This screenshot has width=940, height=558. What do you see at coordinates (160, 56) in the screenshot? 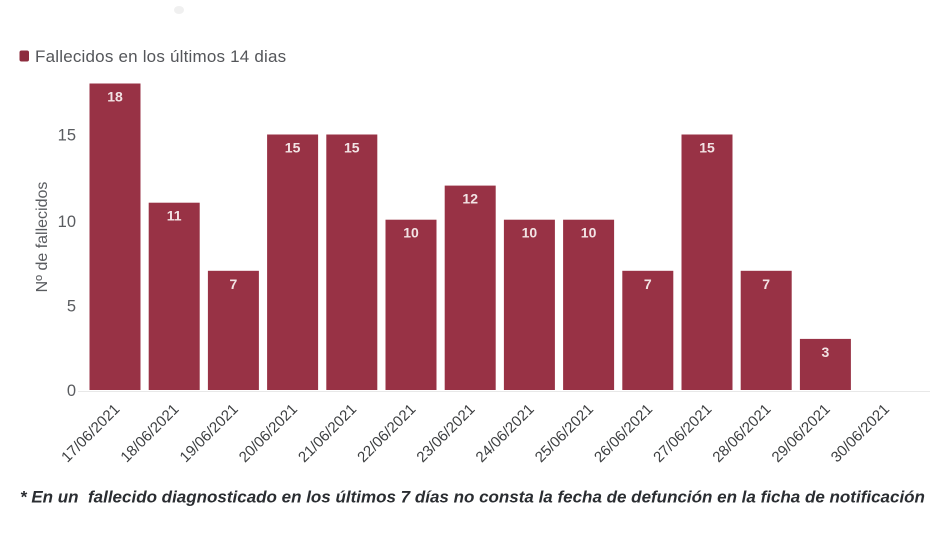
I see `svg-text:Fallecidos en los últimos 14 d: Fallecidos en los últimos 14 dias` at bounding box center [160, 56].